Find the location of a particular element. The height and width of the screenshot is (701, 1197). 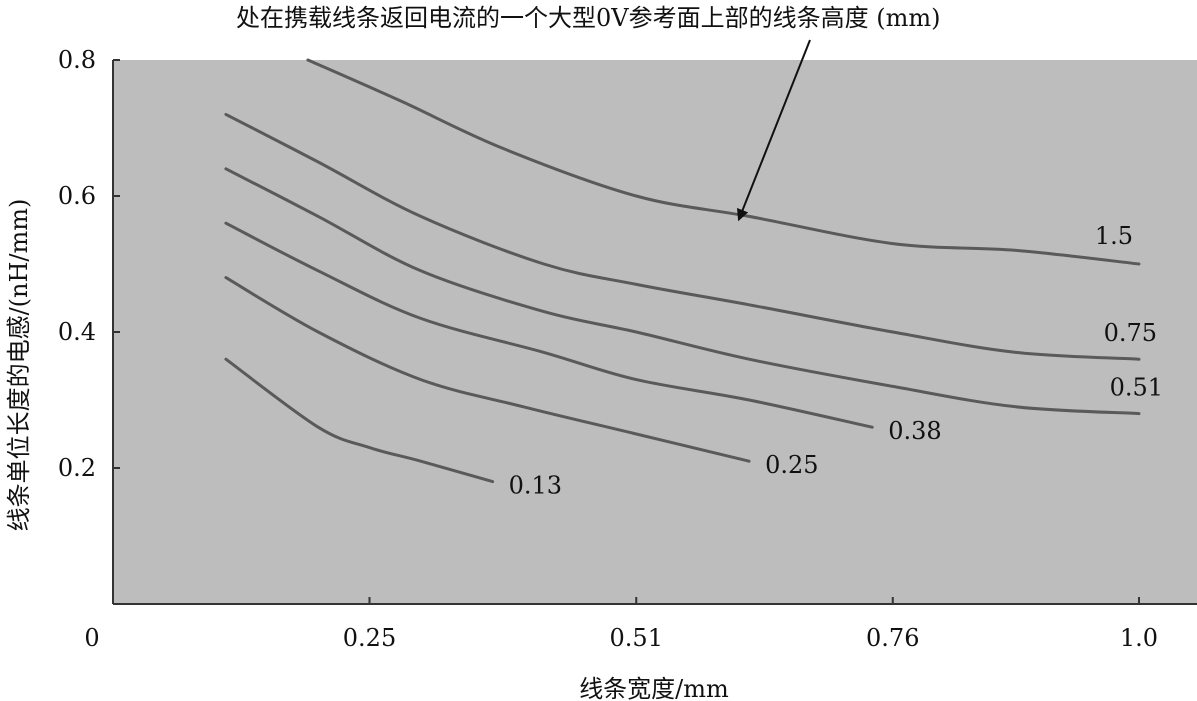

series-label-0.38: 0.38 is located at coordinates (914, 431).